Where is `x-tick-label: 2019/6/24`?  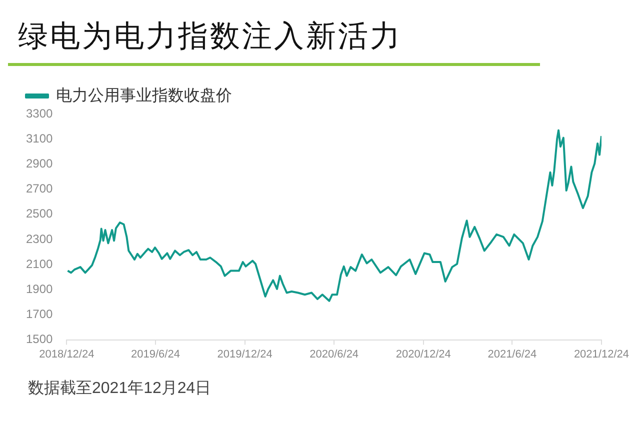
x-tick-label: 2019/6/24 is located at coordinates (155, 354).